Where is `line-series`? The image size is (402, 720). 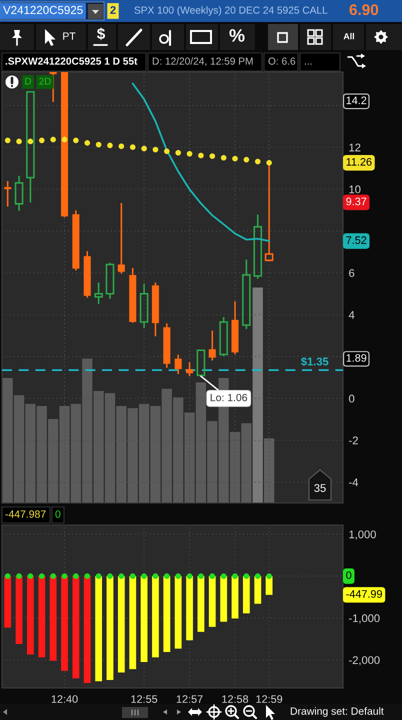
line-series is located at coordinates (201, 162).